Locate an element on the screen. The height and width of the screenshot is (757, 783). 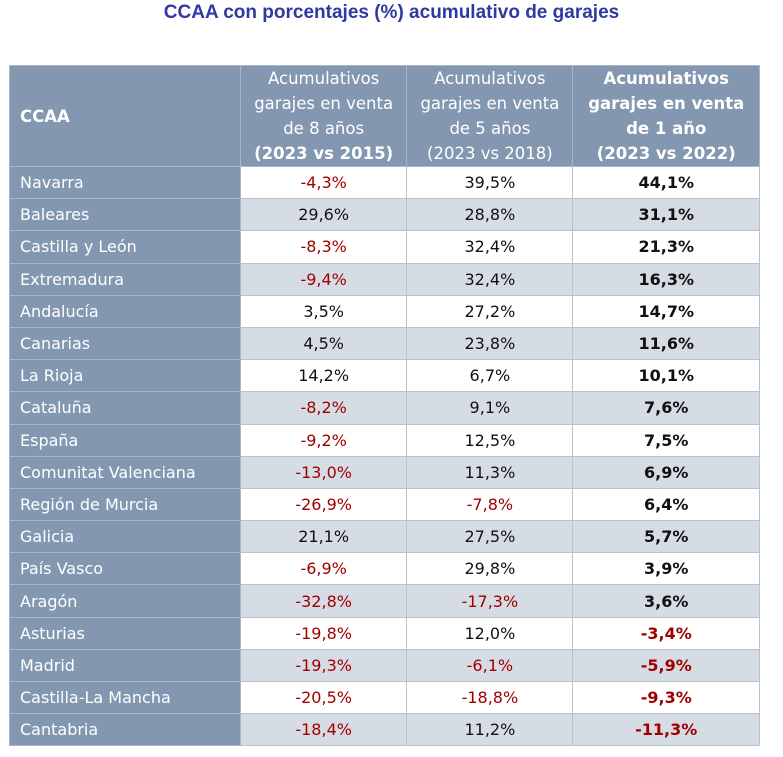
value-cell: -32,8% is located at coordinates (323, 601).